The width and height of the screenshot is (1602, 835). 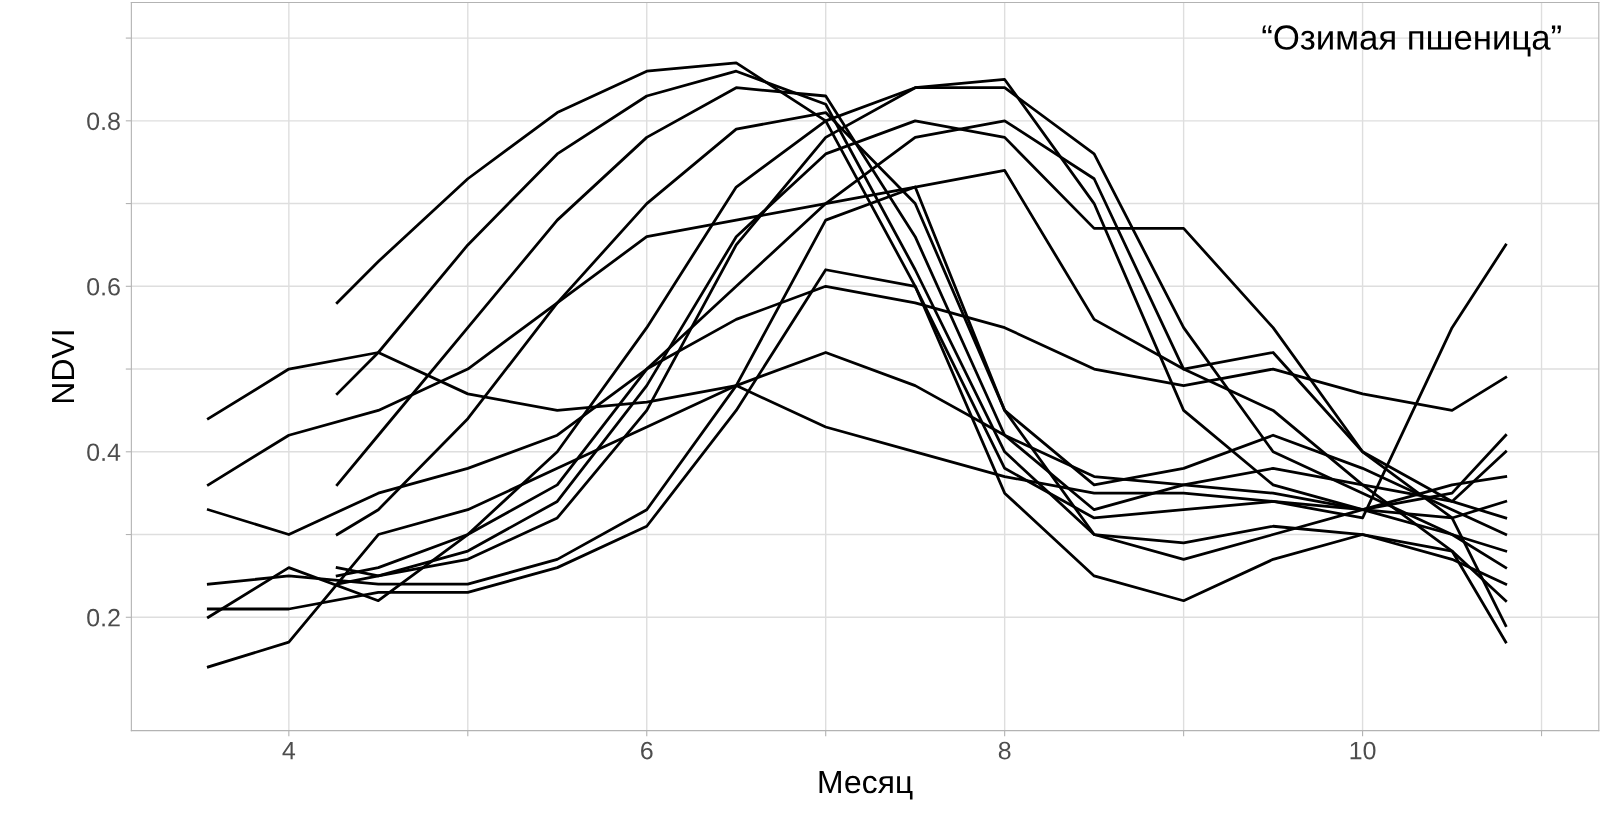 I want to click on x-tick-label: 4, so click(x=289, y=750).